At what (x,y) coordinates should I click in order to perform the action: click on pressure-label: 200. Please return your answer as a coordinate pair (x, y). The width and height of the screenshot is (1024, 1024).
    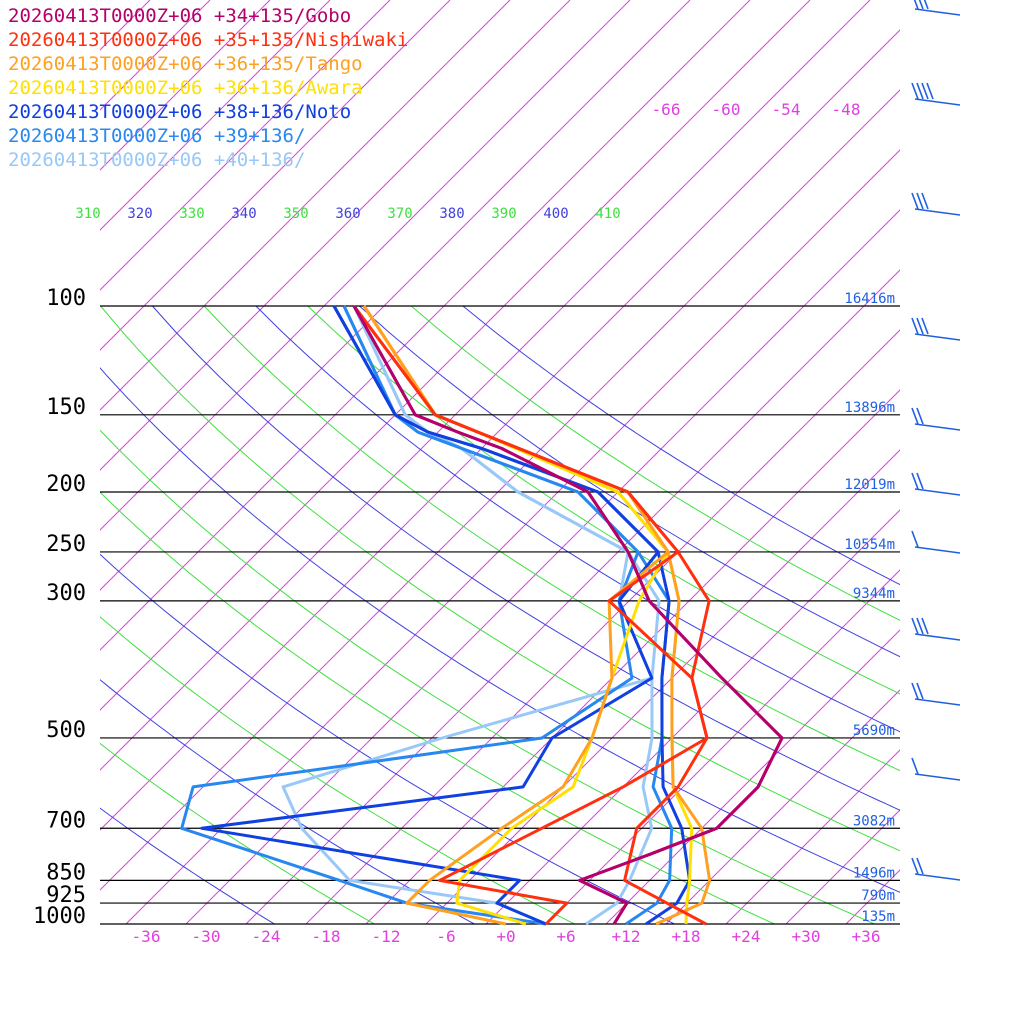
    Looking at the image, I should click on (66, 484).